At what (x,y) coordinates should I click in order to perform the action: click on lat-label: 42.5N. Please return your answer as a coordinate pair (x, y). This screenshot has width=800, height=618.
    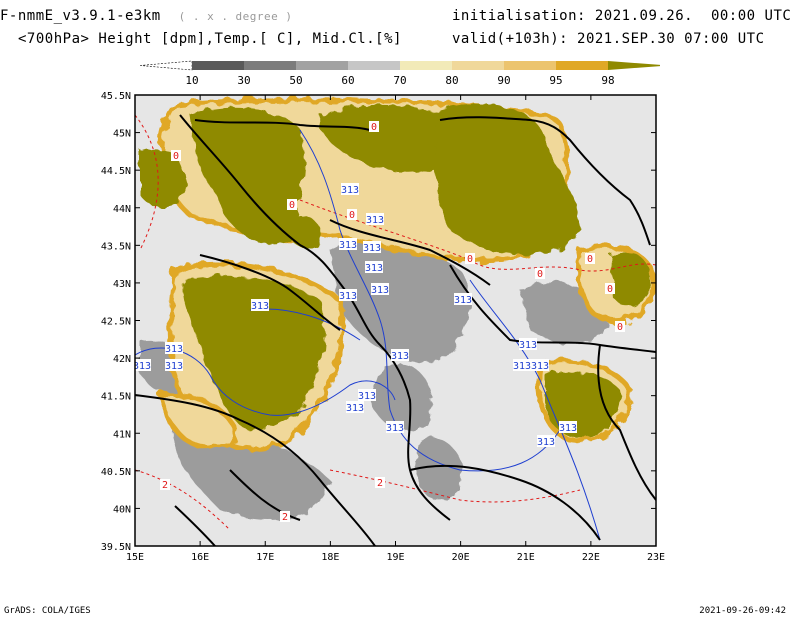
    Looking at the image, I should click on (116, 322).